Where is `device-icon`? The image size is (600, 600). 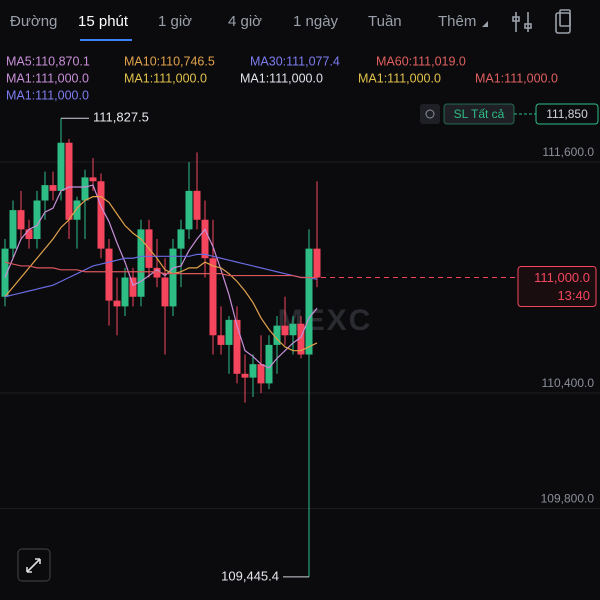
device-icon is located at coordinates (563, 21).